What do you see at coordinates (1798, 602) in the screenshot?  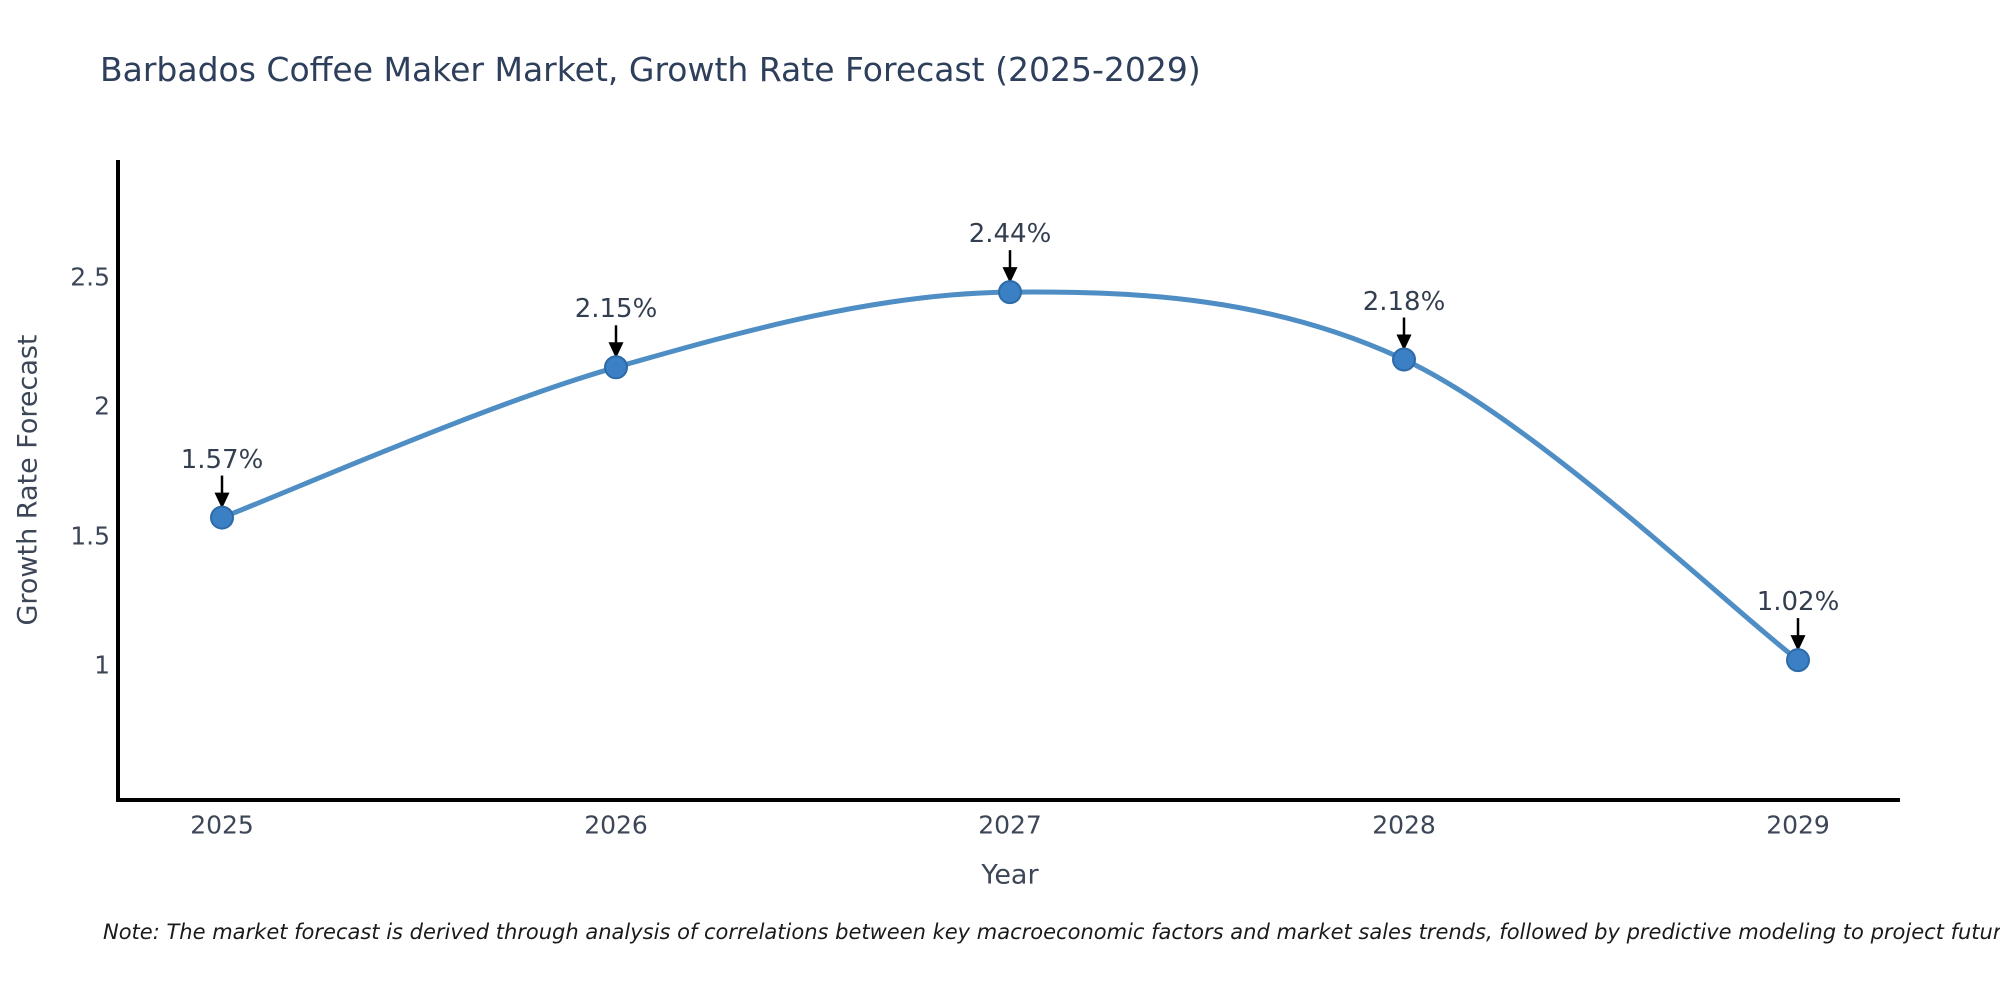 I see `point-value-annotation: 1.02%` at bounding box center [1798, 602].